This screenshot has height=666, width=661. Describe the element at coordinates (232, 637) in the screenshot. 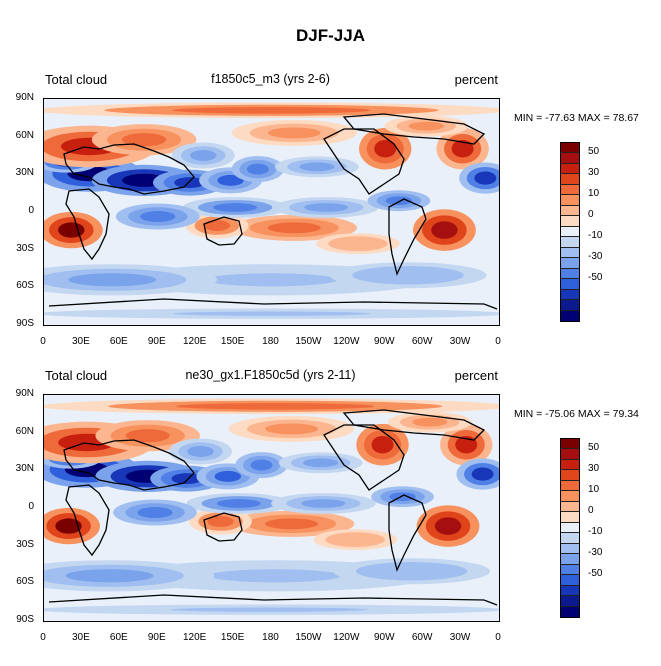

I see `x-tick-label: 150E` at that location.